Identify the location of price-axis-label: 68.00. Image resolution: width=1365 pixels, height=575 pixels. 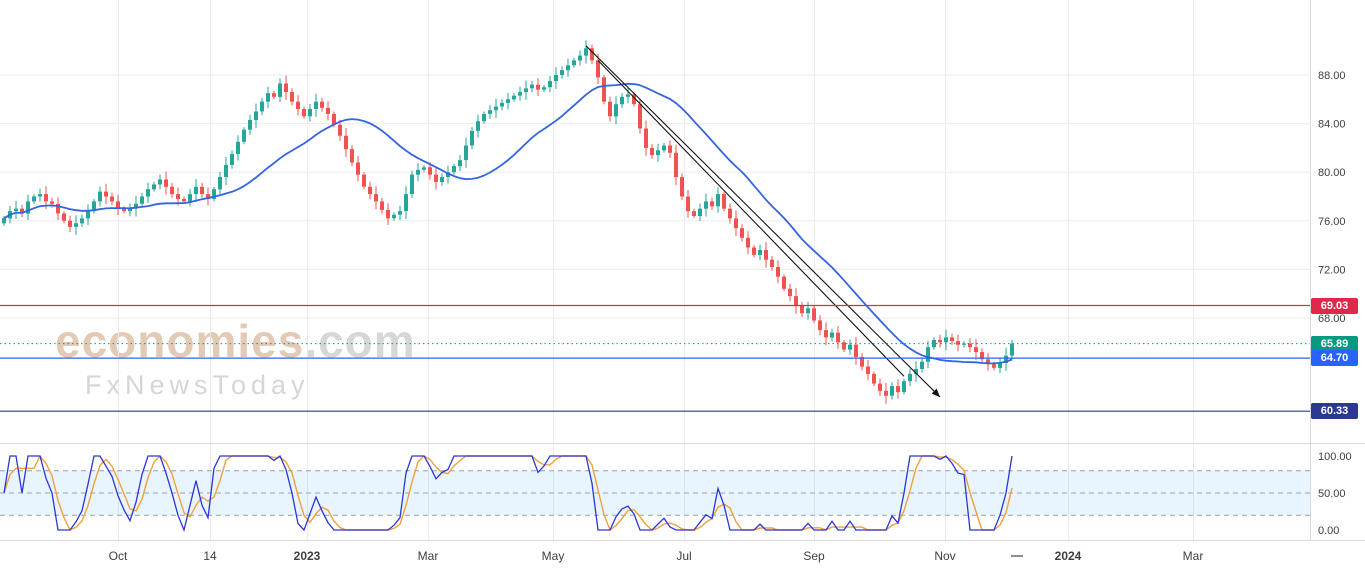
(1332, 319).